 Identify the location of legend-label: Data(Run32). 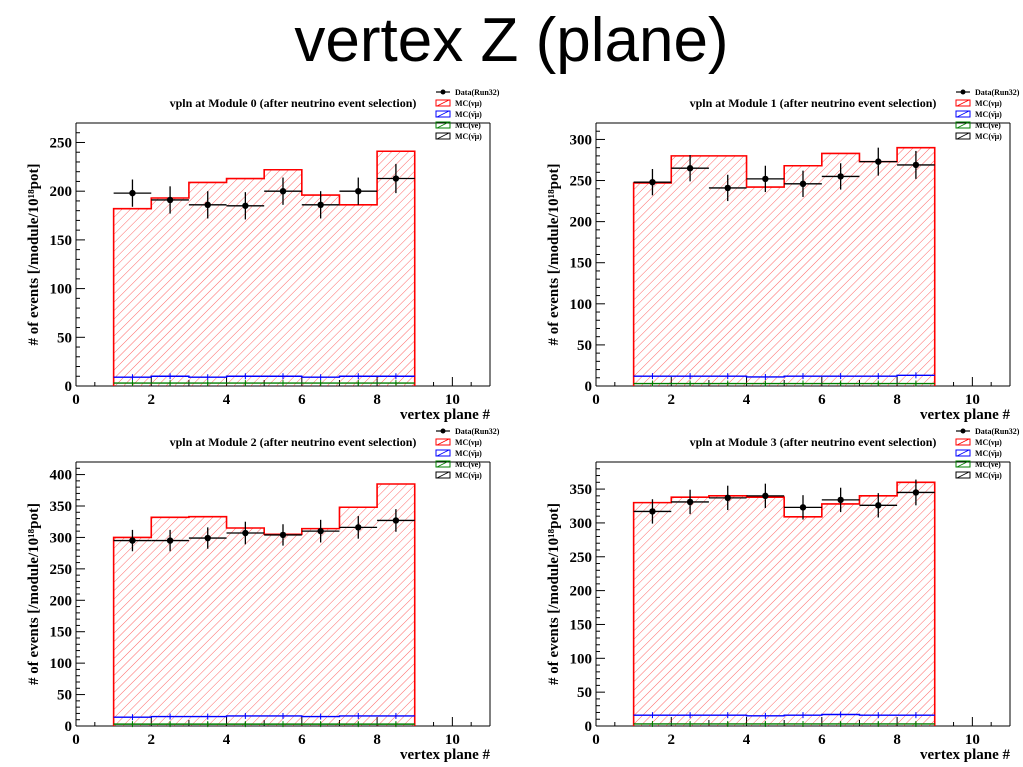
(997, 431).